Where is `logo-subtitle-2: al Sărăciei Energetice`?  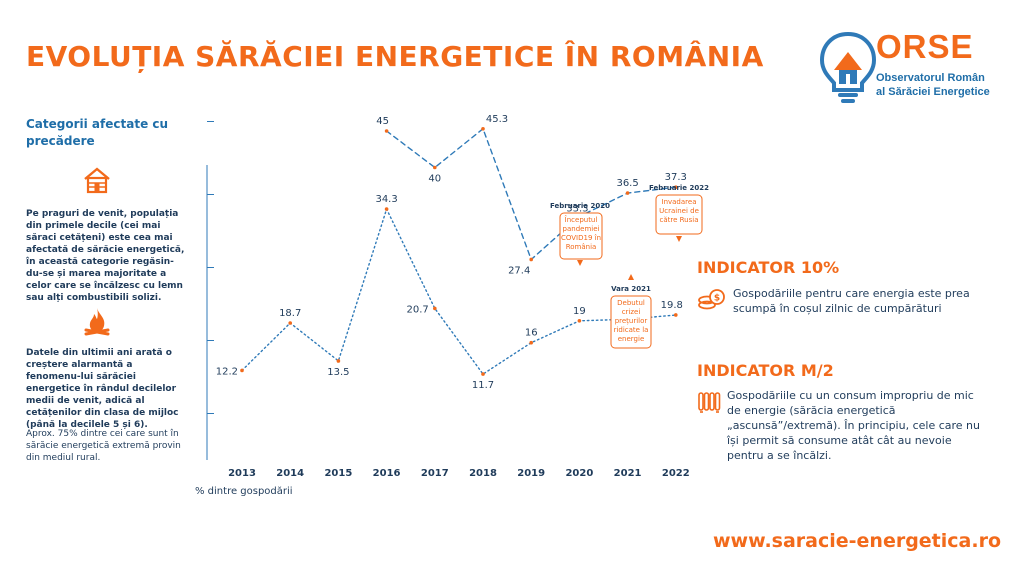
logo-subtitle-2: al Sărăciei Energetice is located at coordinates (933, 92).